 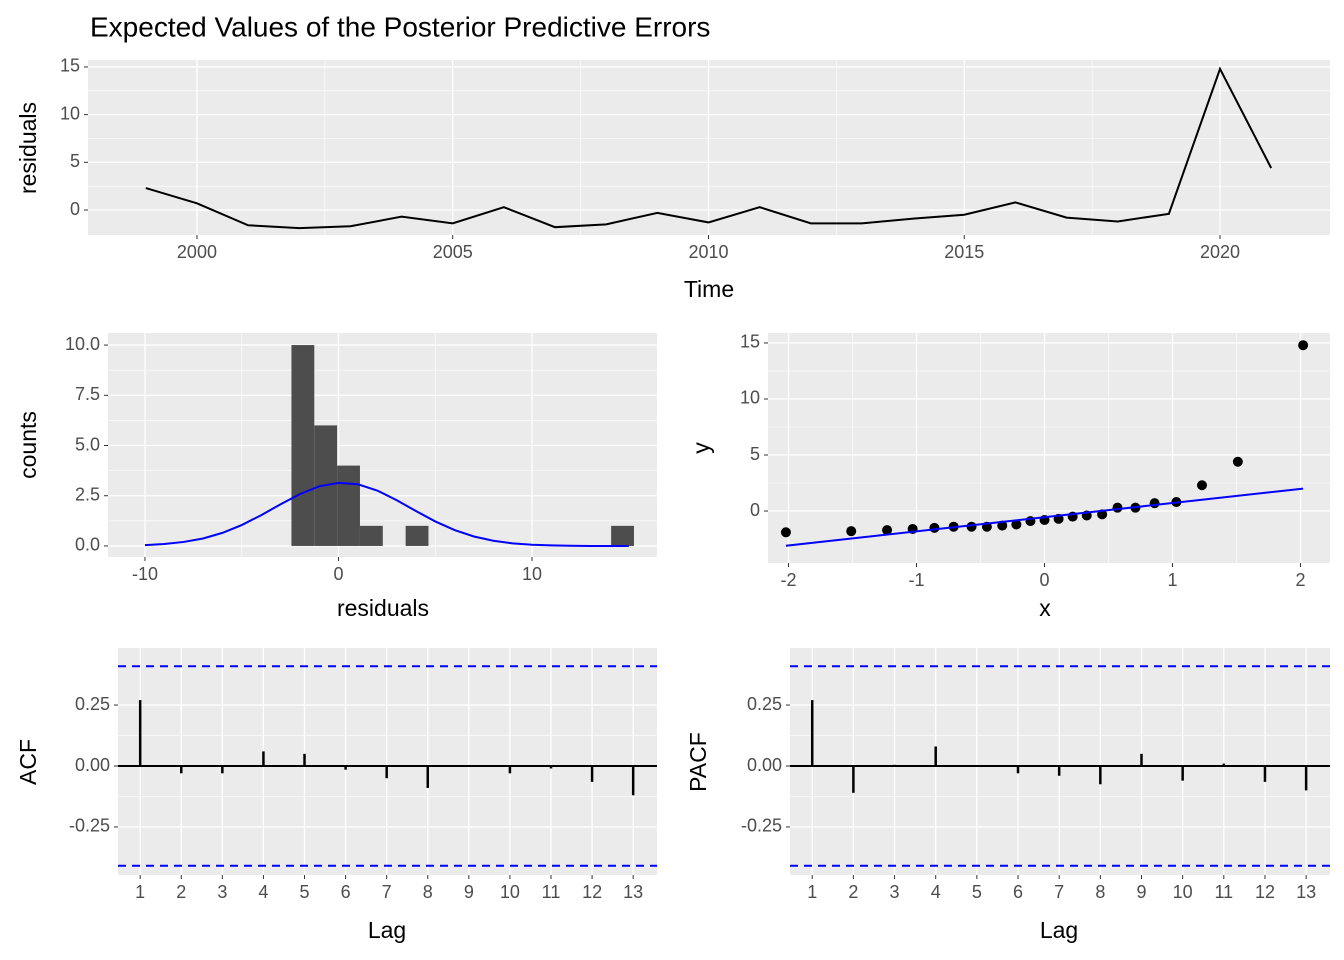 What do you see at coordinates (87, 494) in the screenshot?
I see `y-tick-label: 2.5` at bounding box center [87, 494].